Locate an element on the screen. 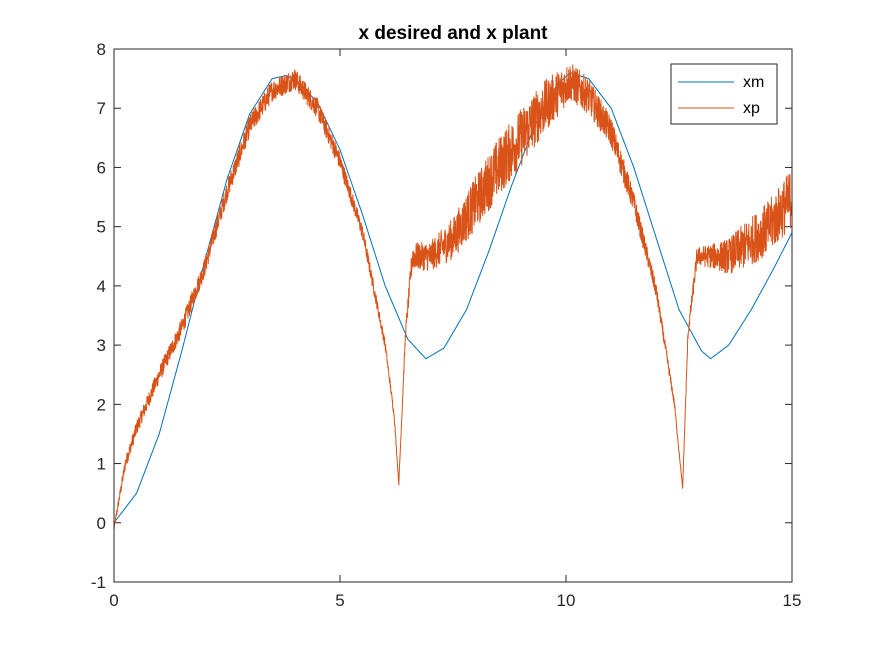  y-tick-label: 0 is located at coordinates (101, 523).